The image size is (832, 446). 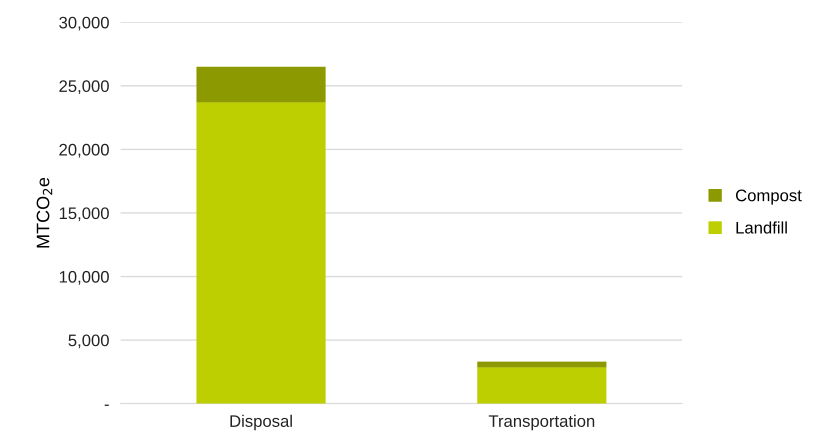 I want to click on y-tick-label: 5,000, so click(x=88, y=341).